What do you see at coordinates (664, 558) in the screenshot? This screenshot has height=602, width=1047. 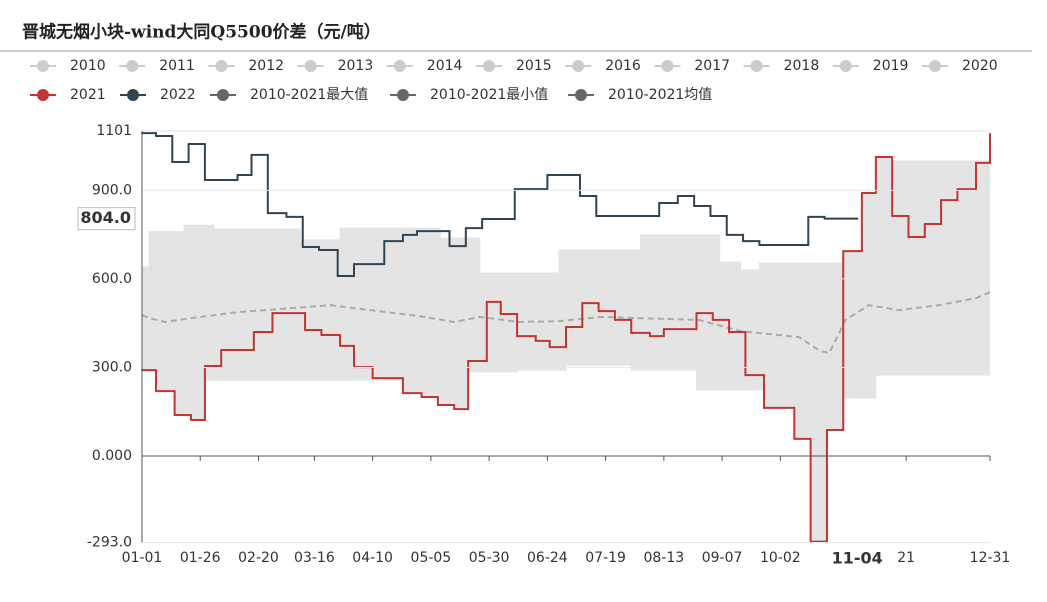 I see `x-tick-label: 08-13` at bounding box center [664, 558].